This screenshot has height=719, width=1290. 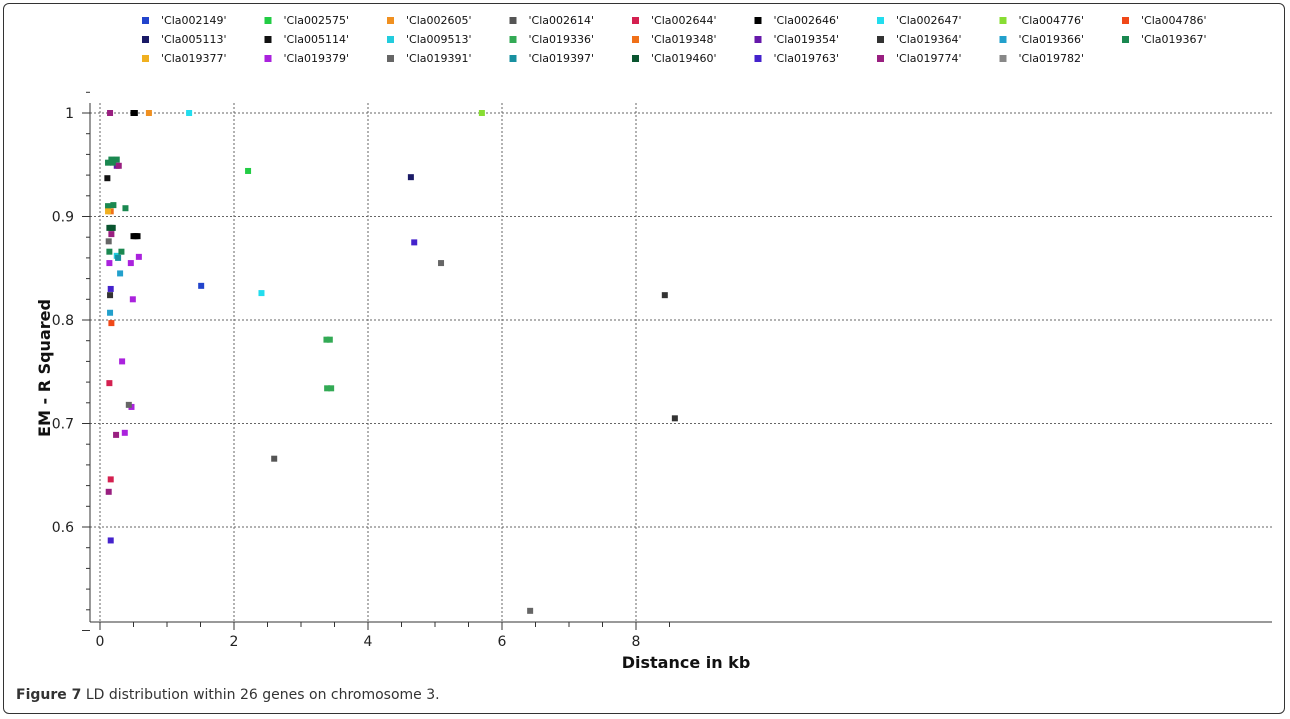 I want to click on legend-entry: 'Cla019397', so click(x=562, y=58).